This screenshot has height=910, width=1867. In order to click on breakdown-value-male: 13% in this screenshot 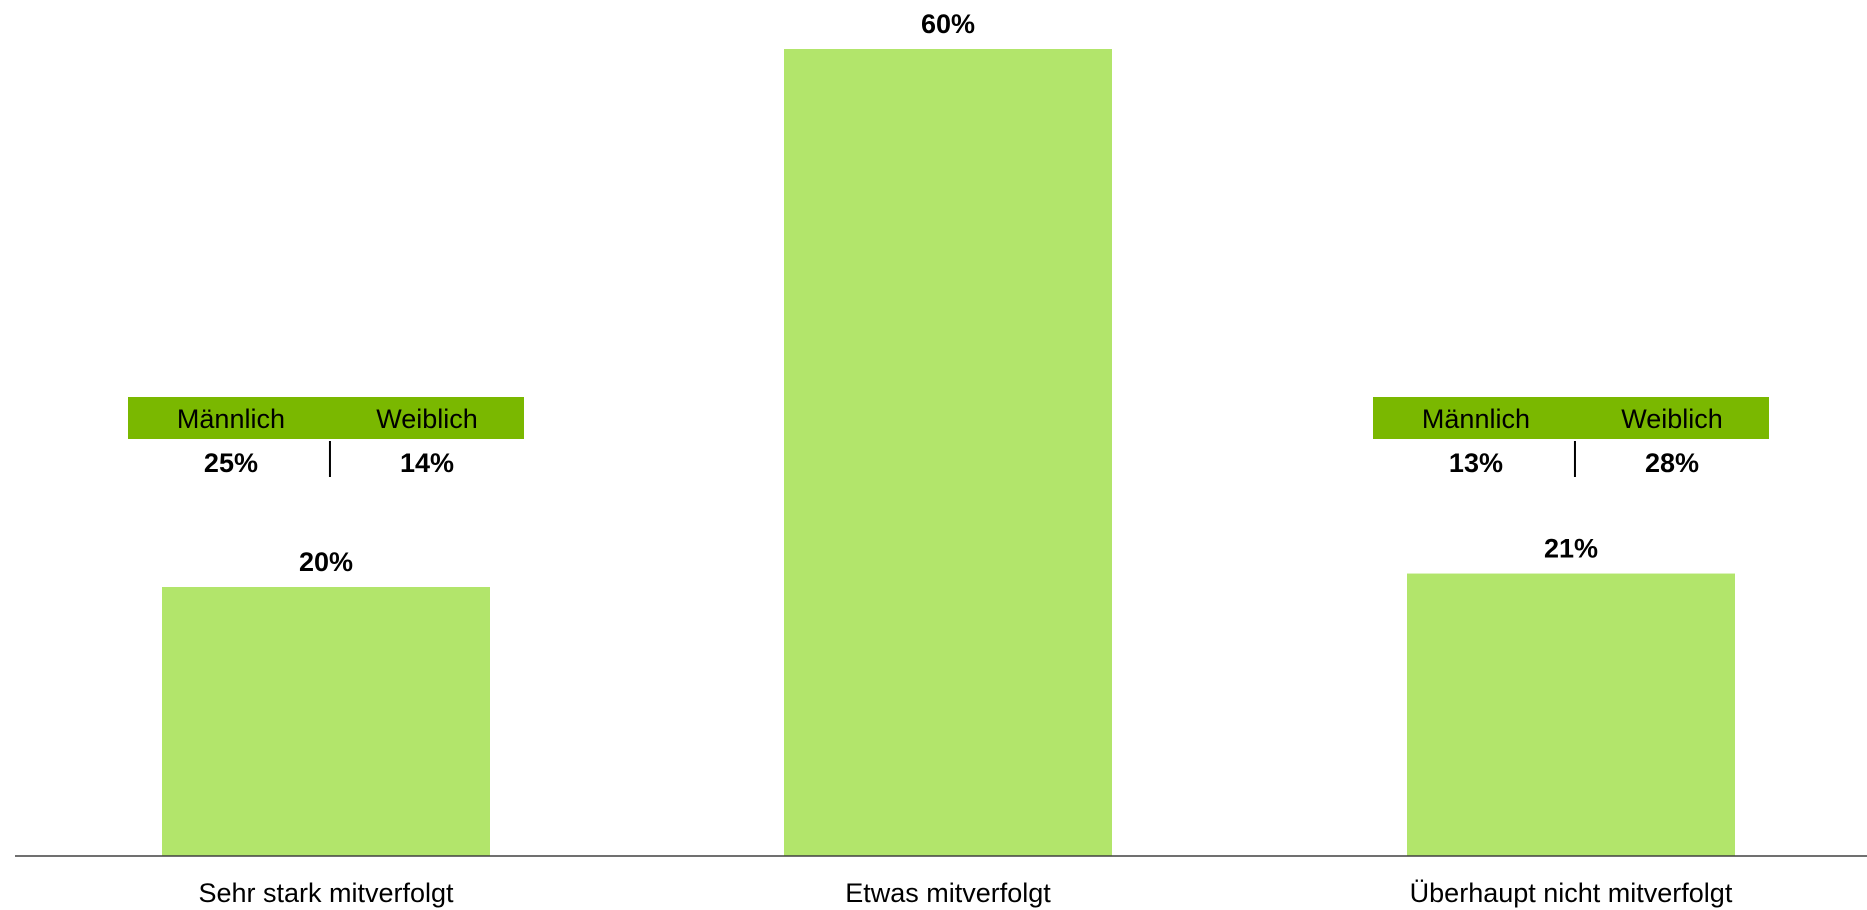, I will do `click(1476, 463)`.